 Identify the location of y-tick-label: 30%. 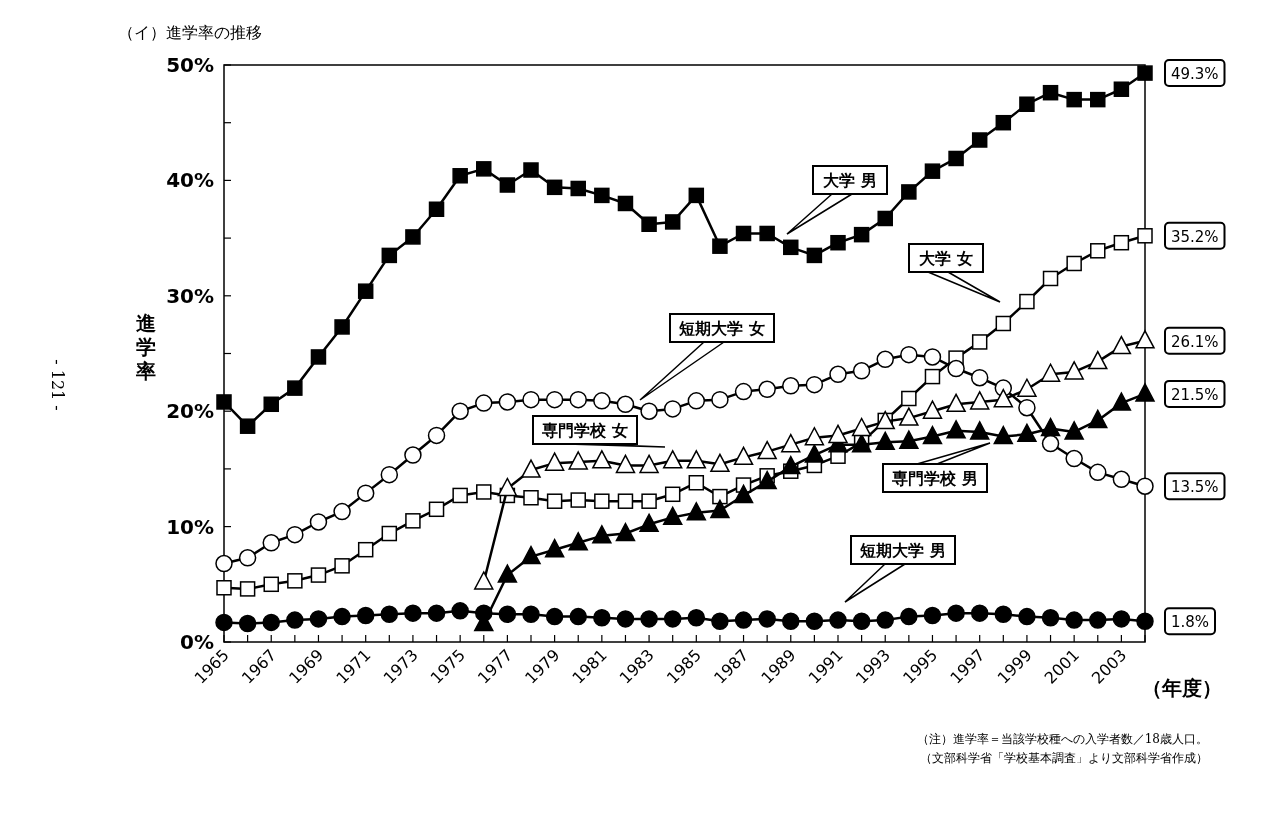
(190, 295).